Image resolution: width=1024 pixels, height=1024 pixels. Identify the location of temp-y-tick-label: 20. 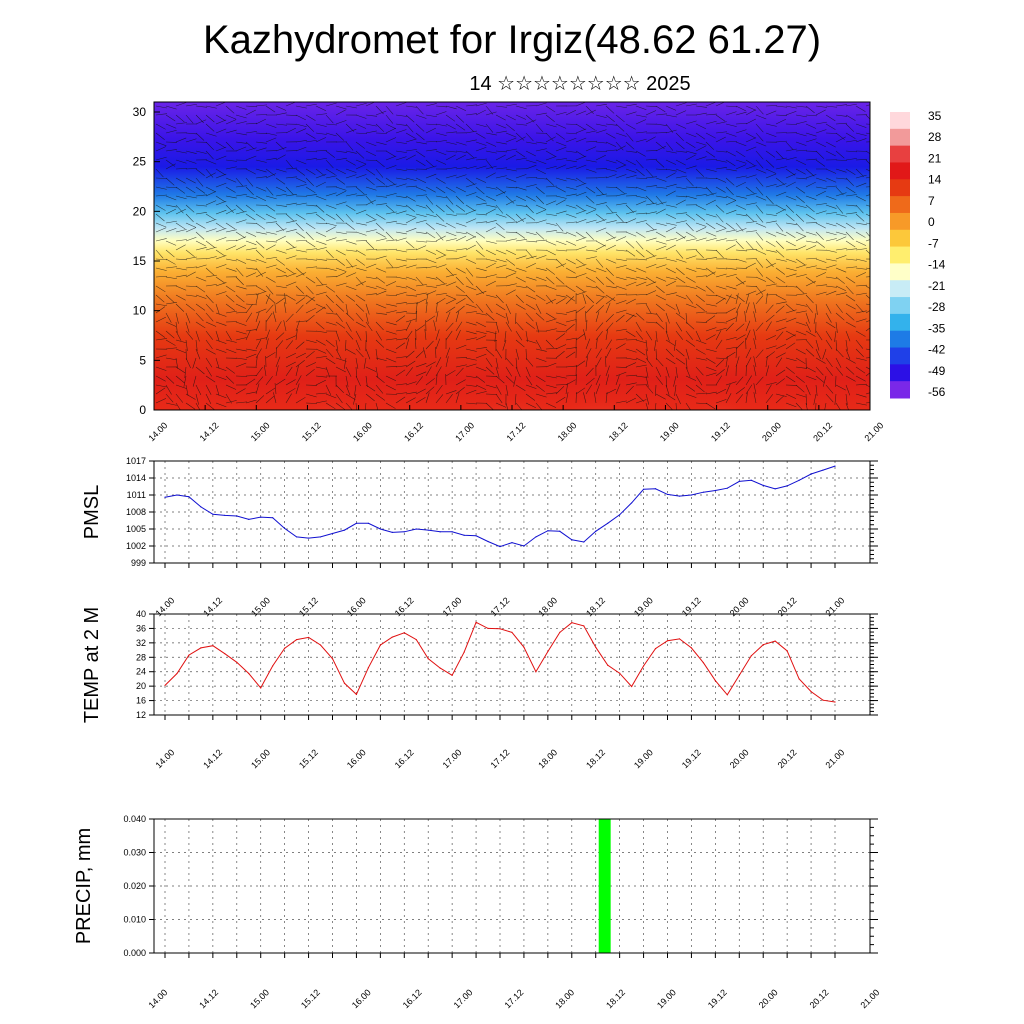
(141, 686).